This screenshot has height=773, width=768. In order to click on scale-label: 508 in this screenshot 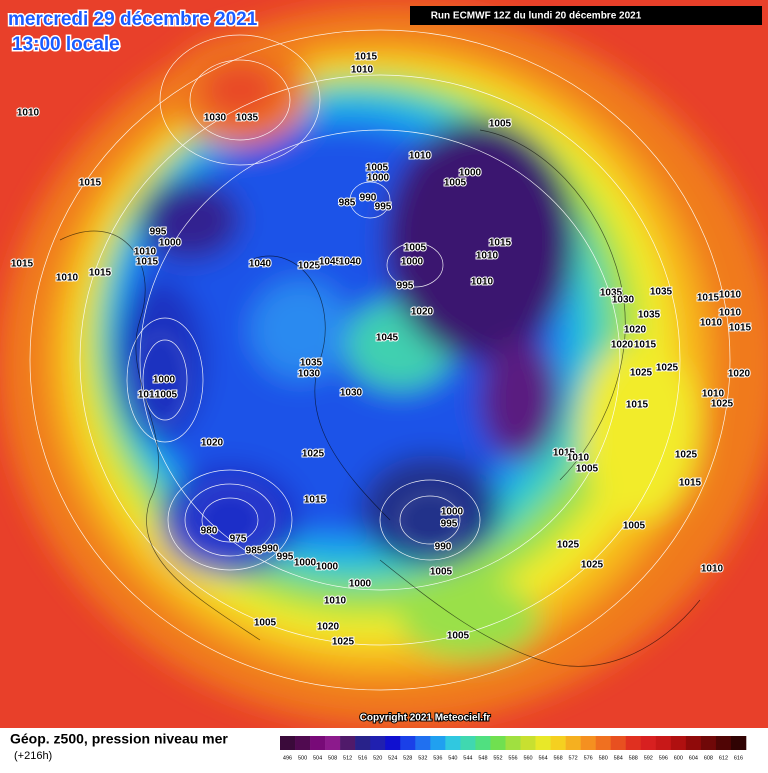, I will do `click(332, 758)`.